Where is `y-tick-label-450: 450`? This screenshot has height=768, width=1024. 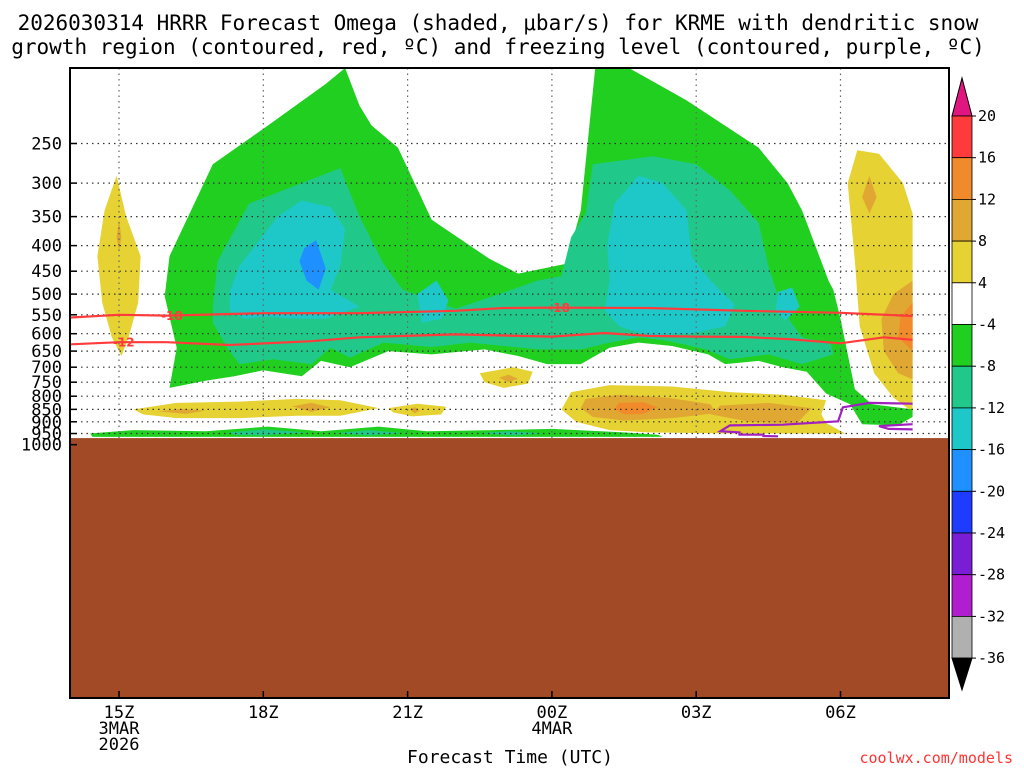 y-tick-label-450: 450 is located at coordinates (46, 272).